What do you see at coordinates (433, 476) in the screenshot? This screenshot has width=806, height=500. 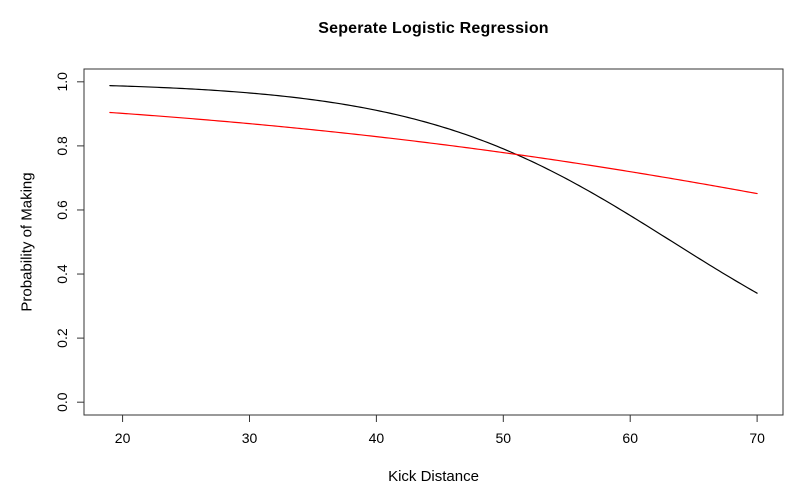 I see `x-axis-title: Kick Distance` at bounding box center [433, 476].